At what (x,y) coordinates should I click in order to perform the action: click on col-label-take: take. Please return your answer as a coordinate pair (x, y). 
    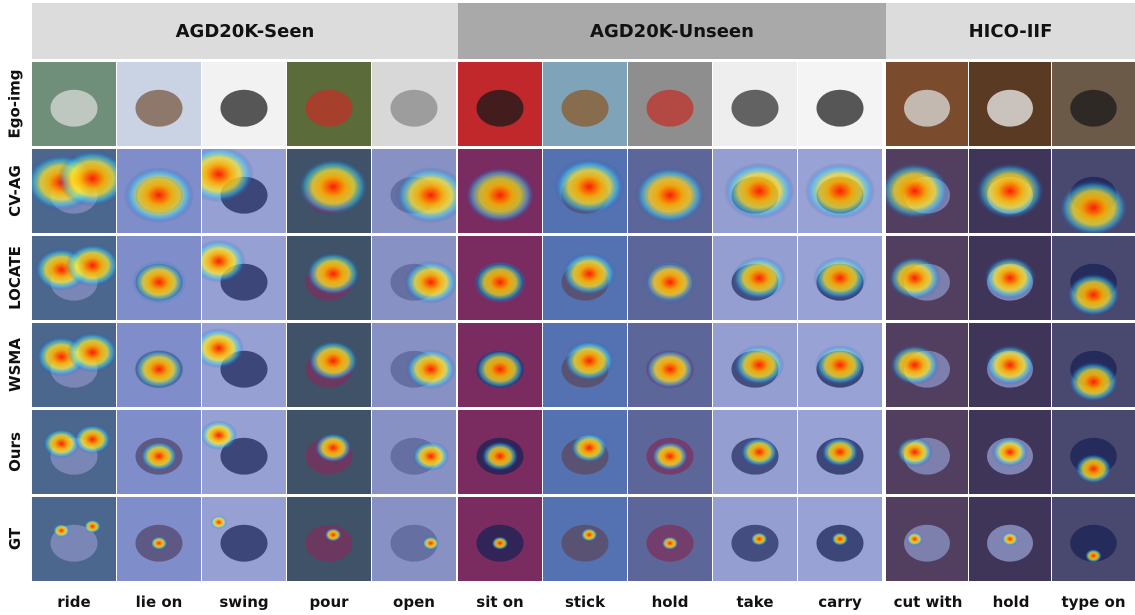
    Looking at the image, I should click on (755, 602).